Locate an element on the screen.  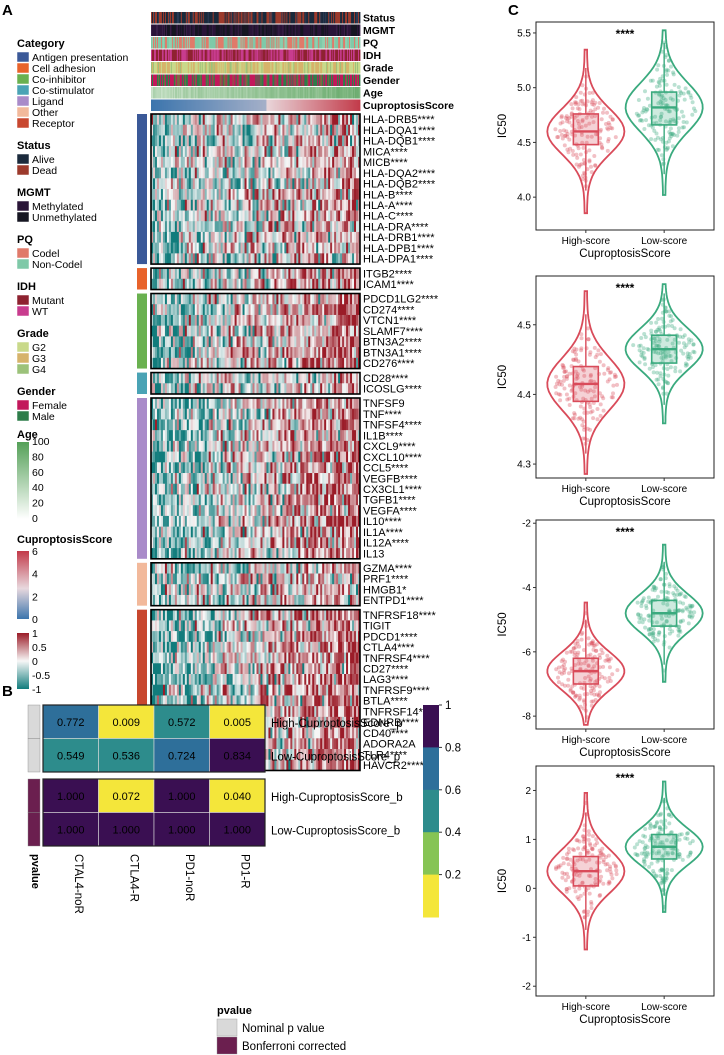
heatmap-block-1: ITGB2****ICAM1**** is located at coordinates (275, 279).